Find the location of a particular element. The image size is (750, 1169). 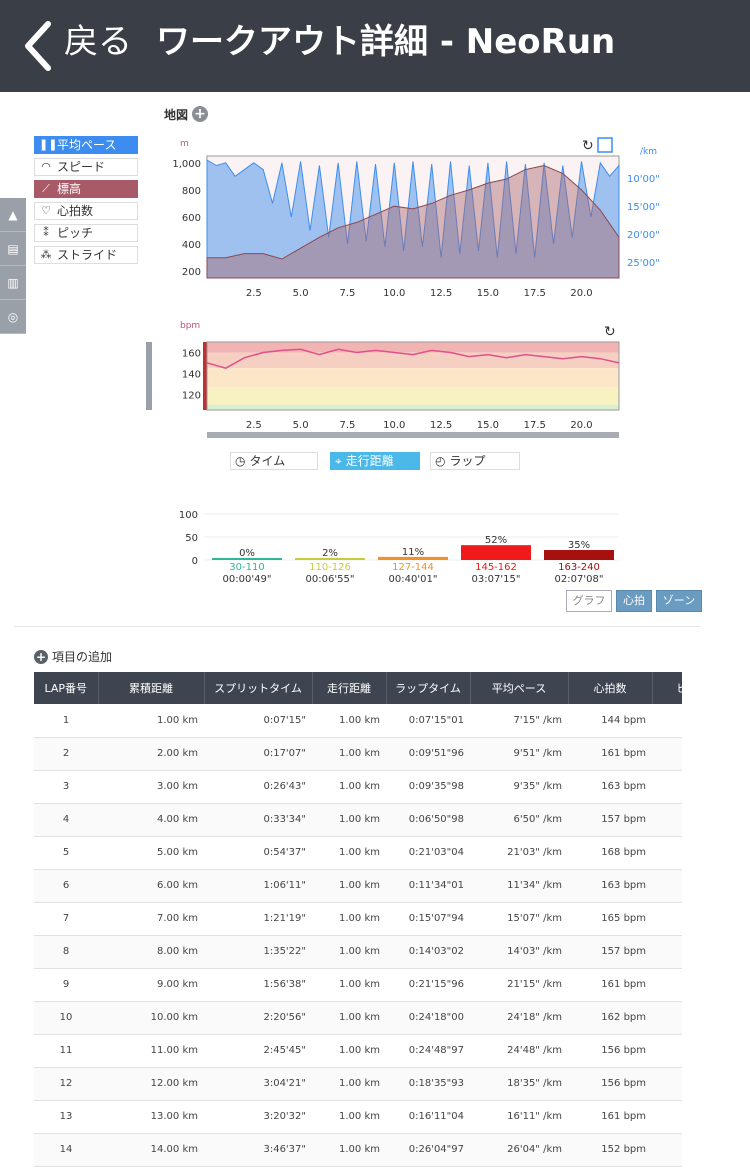

heart-rate-button: 心拍 is located at coordinates (634, 601).